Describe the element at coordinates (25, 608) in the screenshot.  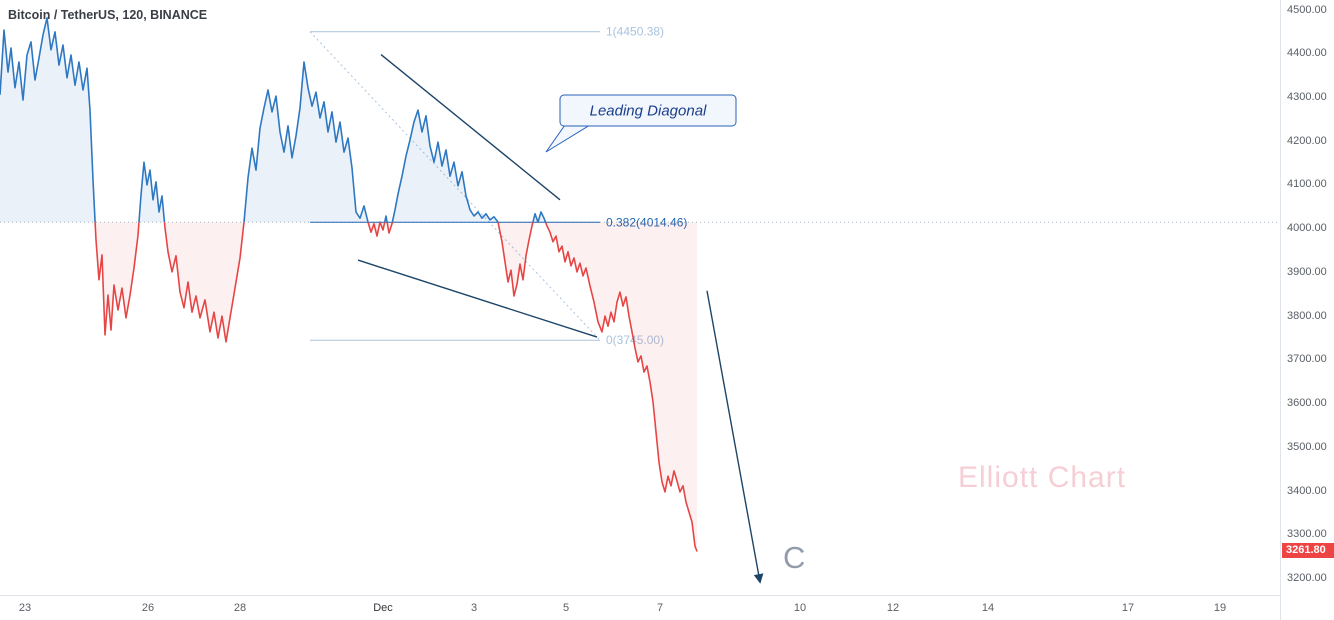
I see `time-axis-label: 23` at that location.